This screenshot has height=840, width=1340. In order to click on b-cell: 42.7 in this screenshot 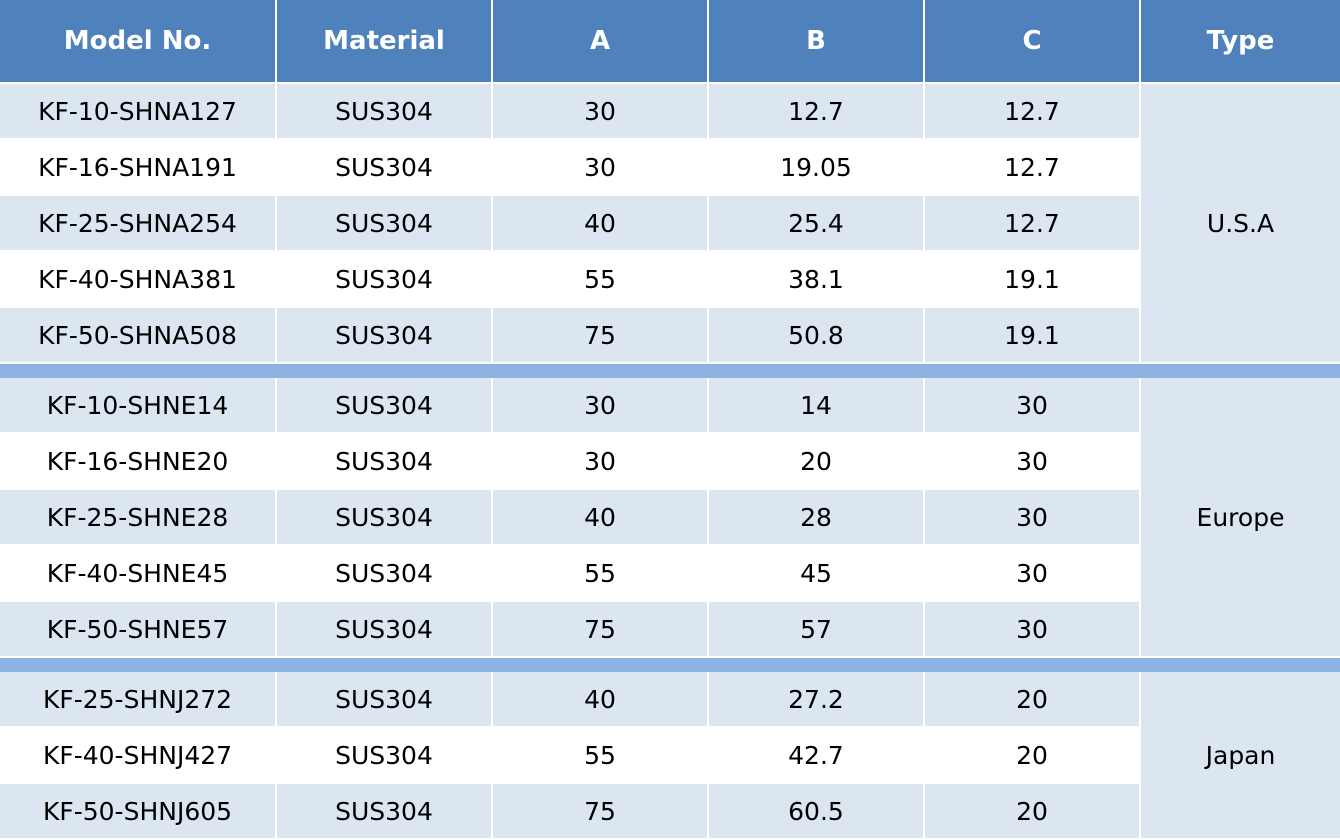, I will do `click(816, 755)`.